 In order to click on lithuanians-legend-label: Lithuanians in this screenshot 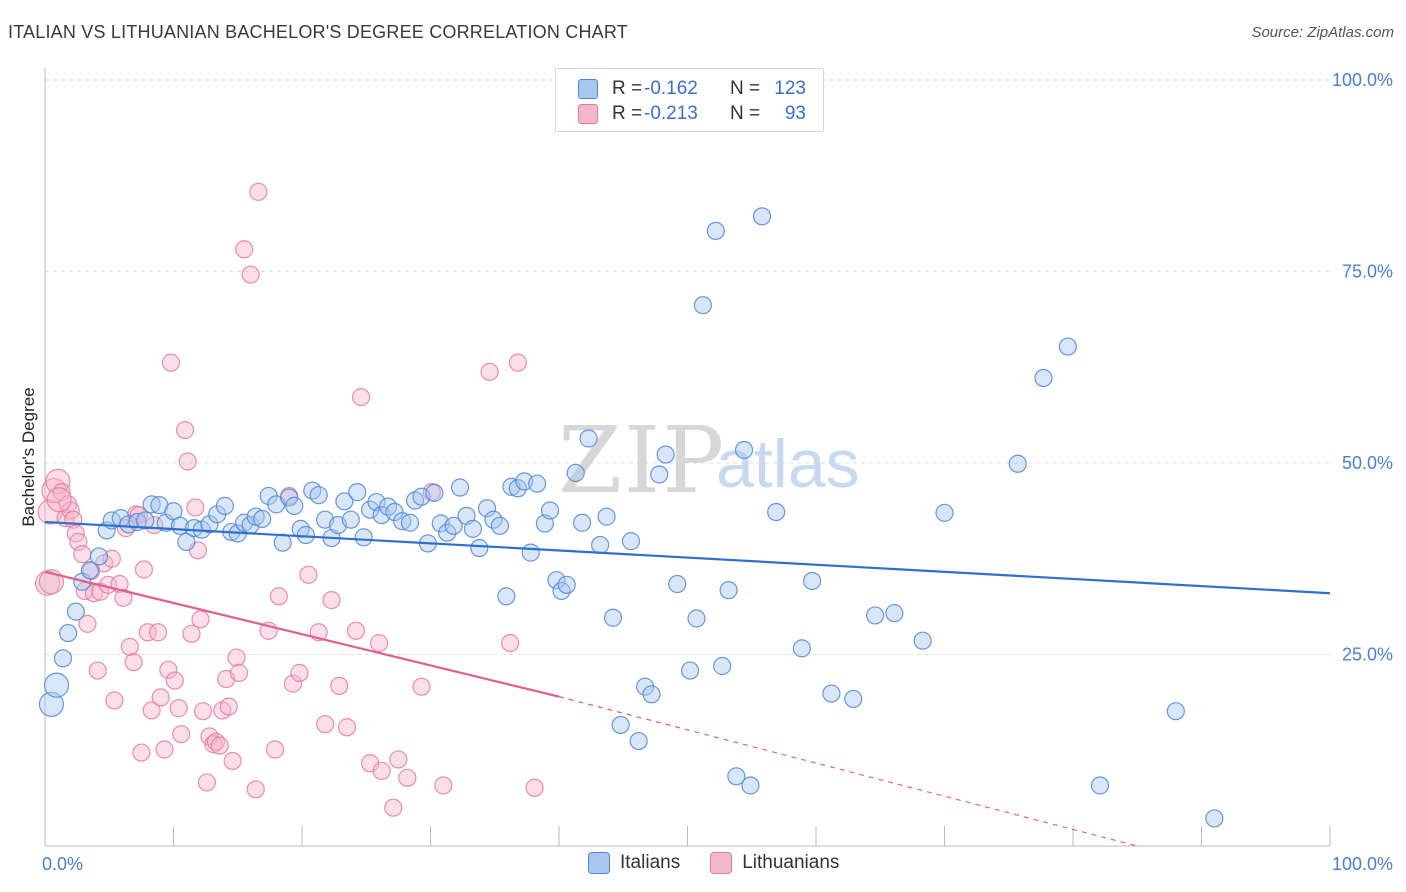, I will do `click(791, 862)`.